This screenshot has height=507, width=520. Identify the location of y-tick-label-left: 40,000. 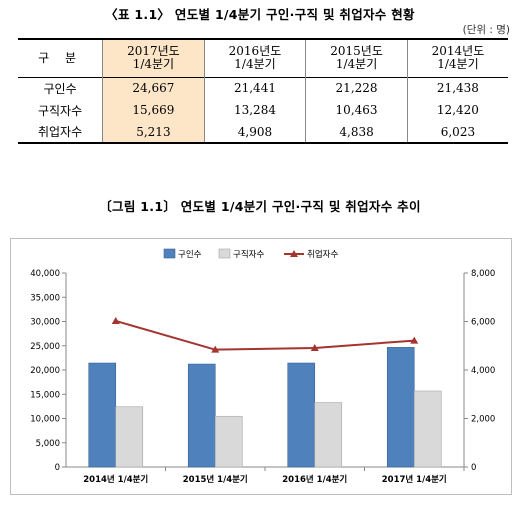
(45, 274).